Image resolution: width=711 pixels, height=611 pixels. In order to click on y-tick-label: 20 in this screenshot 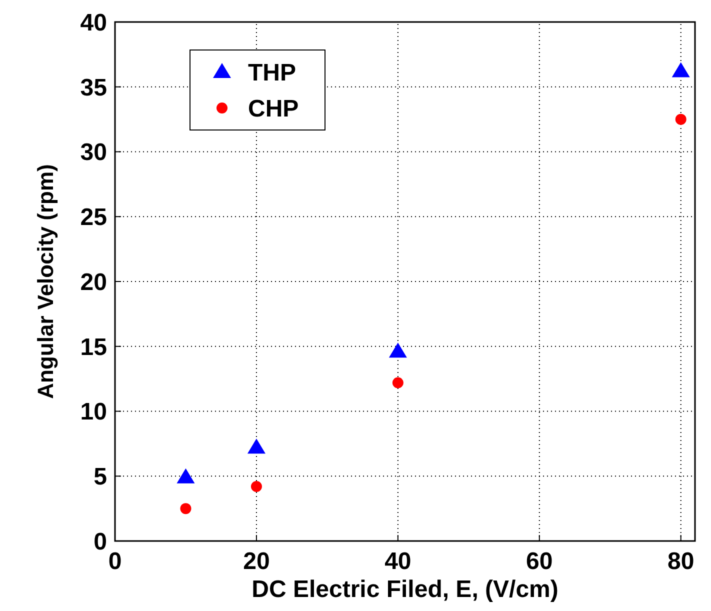, I will do `click(93, 282)`.